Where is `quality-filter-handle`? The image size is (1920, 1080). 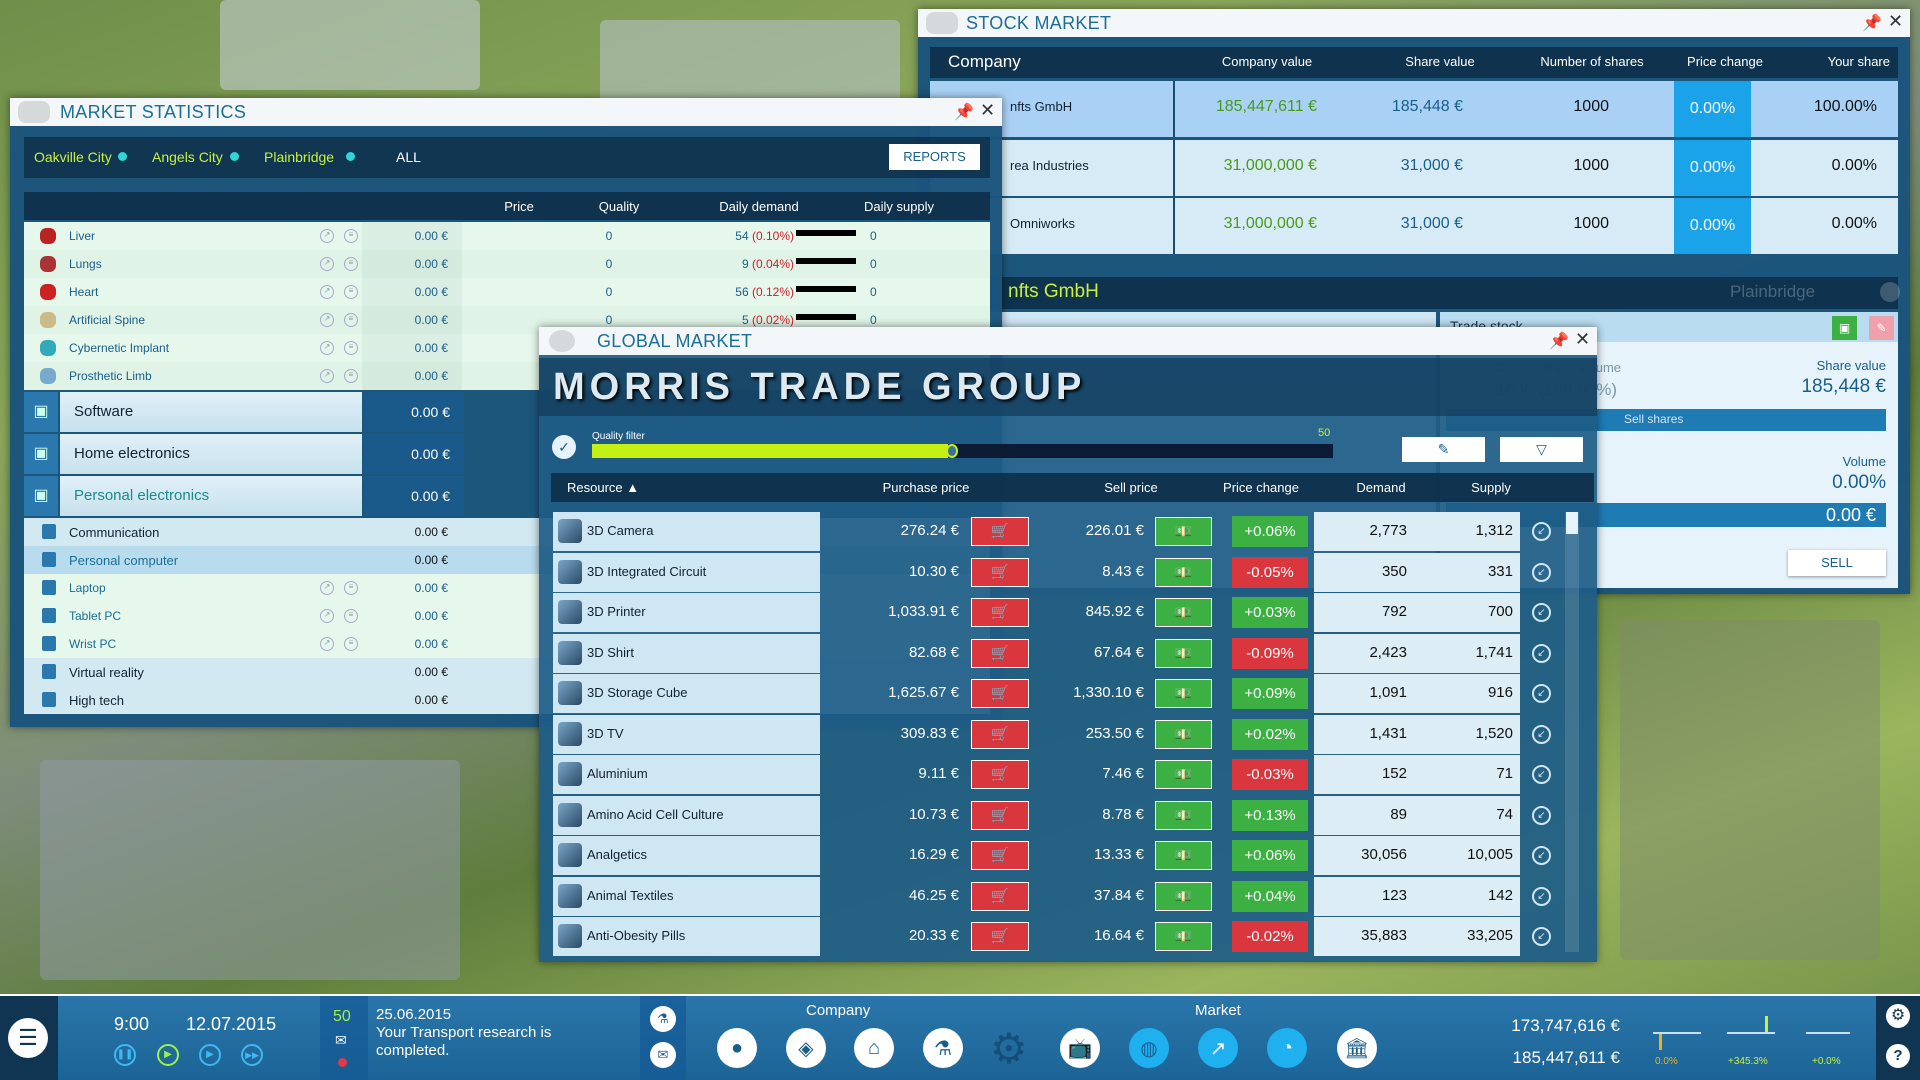
quality-filter-handle is located at coordinates (951, 451).